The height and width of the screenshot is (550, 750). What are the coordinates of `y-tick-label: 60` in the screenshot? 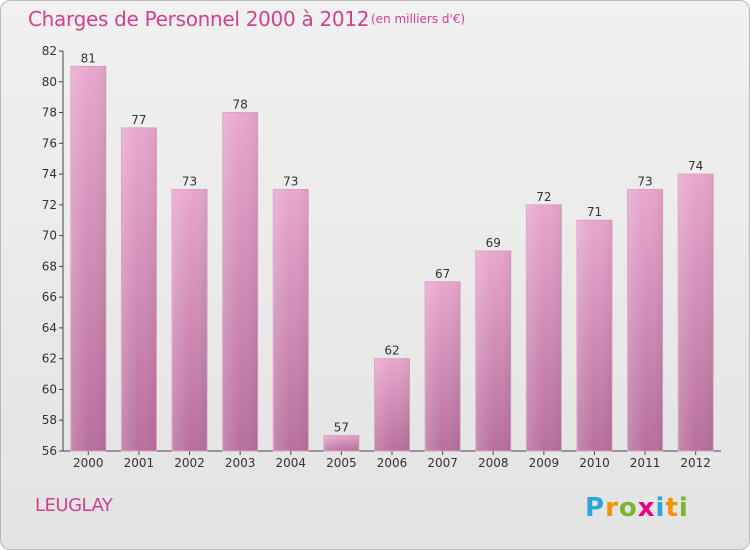 It's located at (49, 389).